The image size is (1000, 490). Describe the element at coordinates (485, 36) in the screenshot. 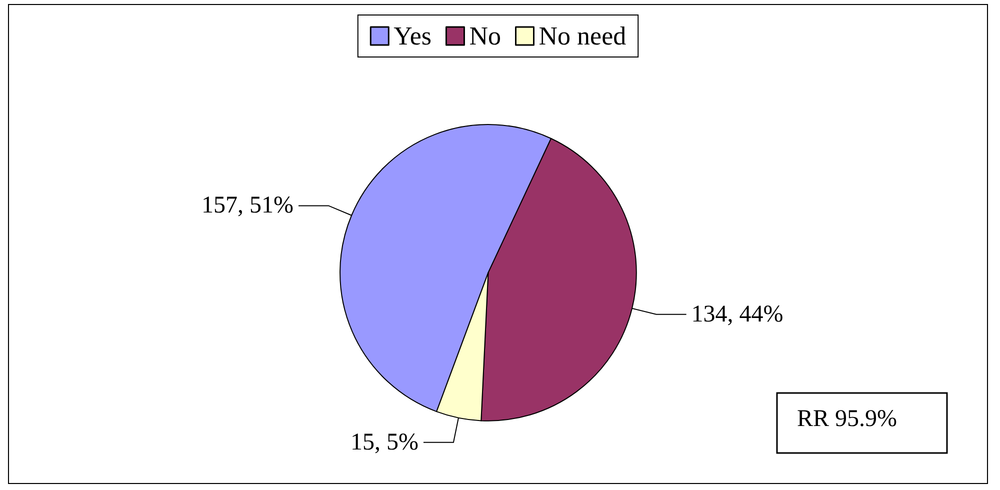

I see `legend-label: No` at that location.